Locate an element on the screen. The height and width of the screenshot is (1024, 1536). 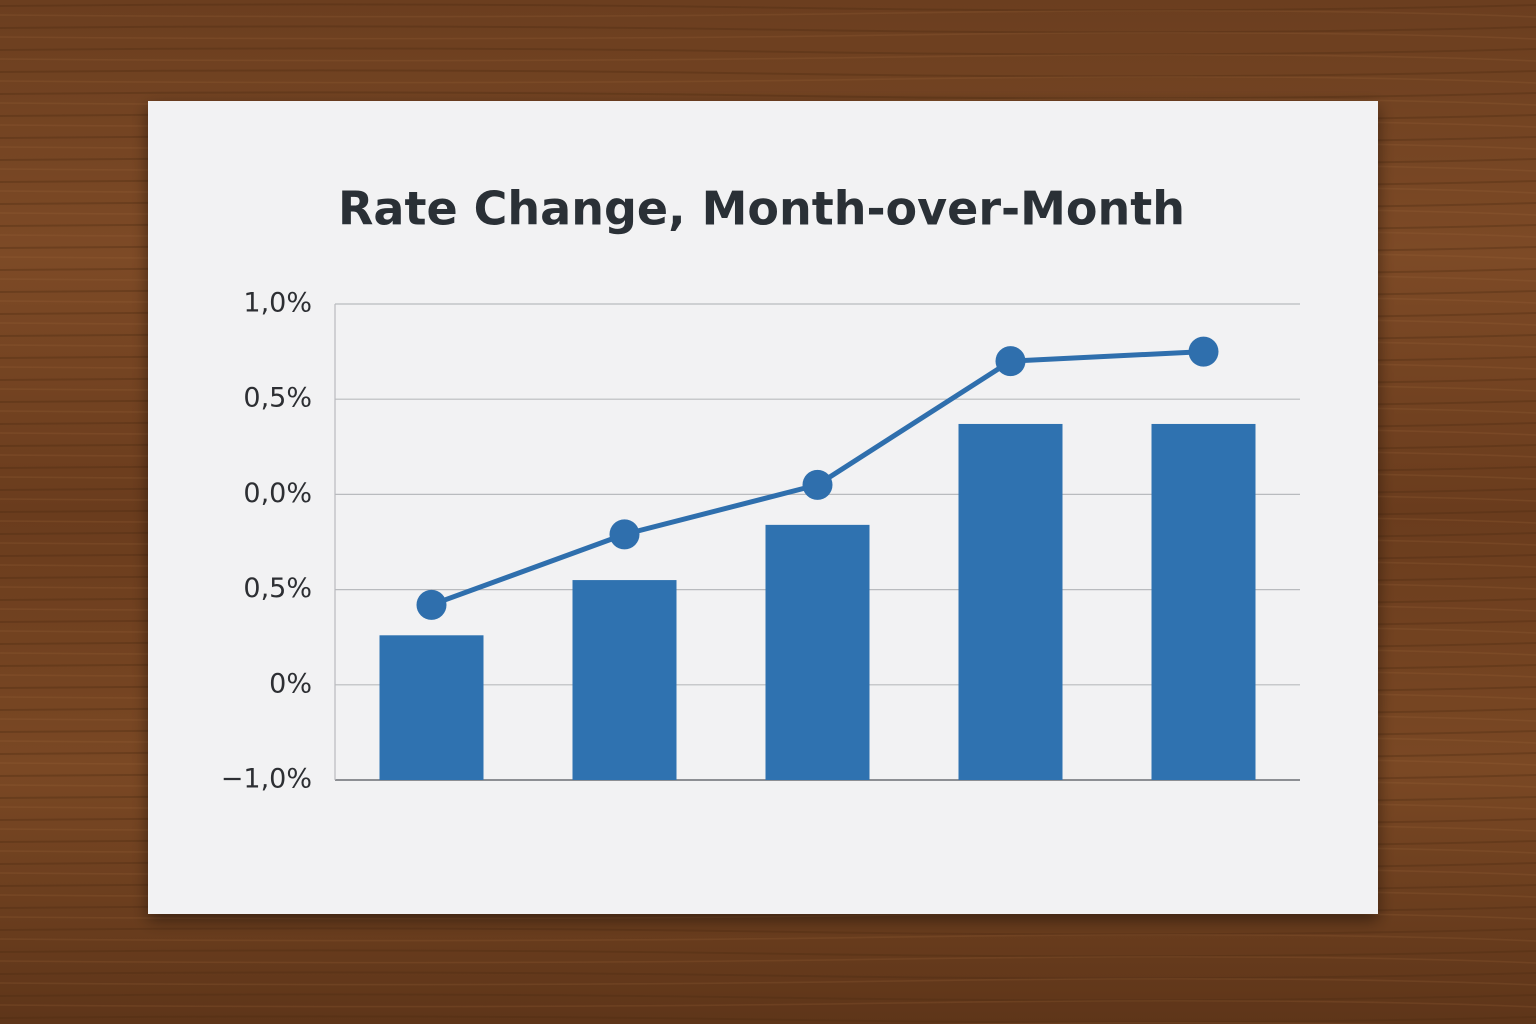
y-tick-label: 1,0% is located at coordinates (277, 303).